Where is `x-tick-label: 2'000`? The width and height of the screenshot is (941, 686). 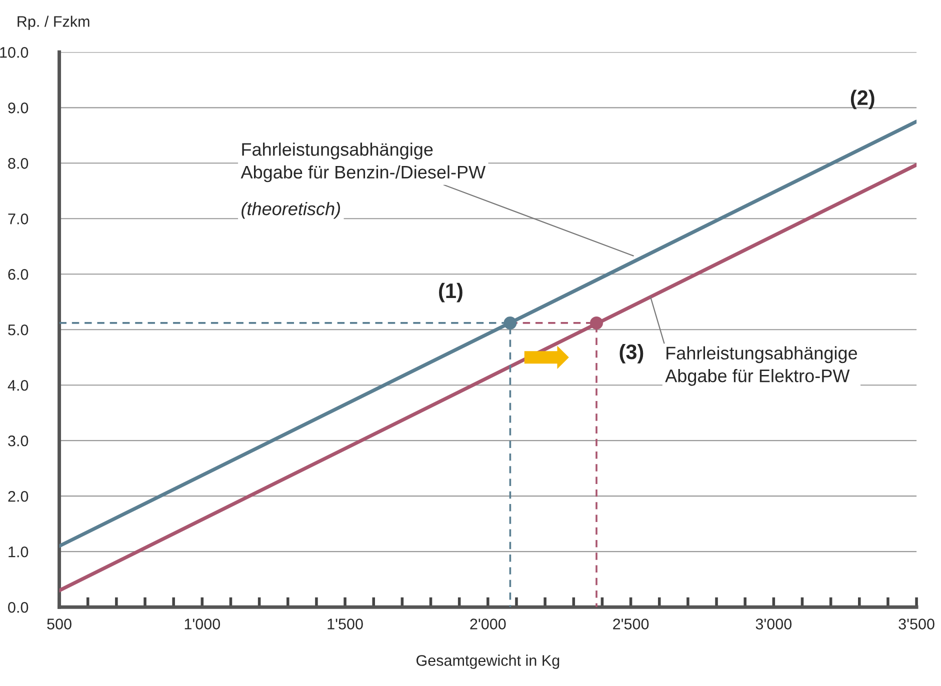 x-tick-label: 2'000 is located at coordinates (488, 624).